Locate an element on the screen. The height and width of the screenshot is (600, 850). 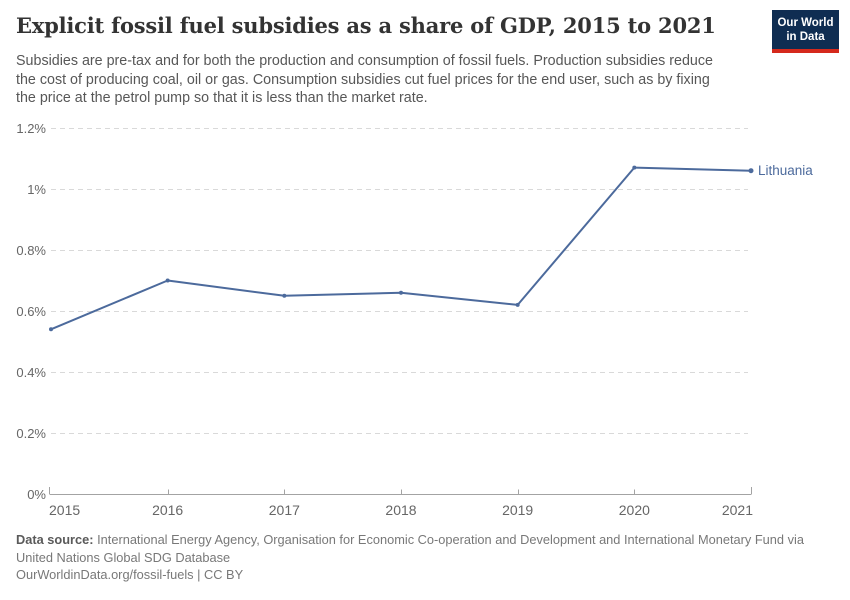
x-tick-label: 2021 is located at coordinates (737, 510).